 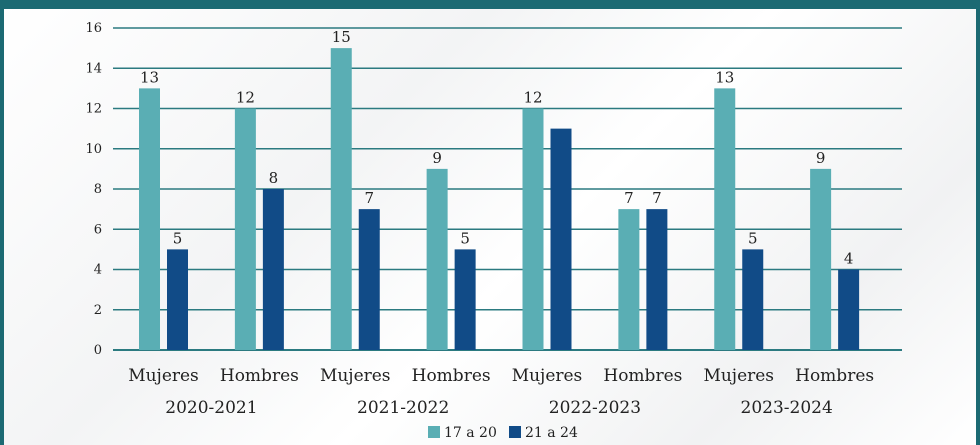 What do you see at coordinates (490, 4) in the screenshot?
I see `title-bar` at bounding box center [490, 4].